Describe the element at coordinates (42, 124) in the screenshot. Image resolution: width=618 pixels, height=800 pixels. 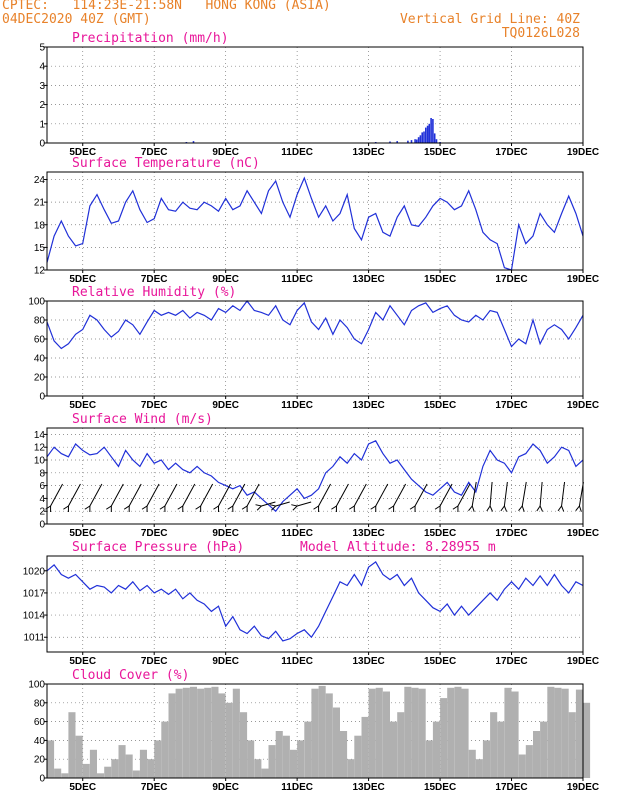
I see `precip-ytick-label: 1` at that location.